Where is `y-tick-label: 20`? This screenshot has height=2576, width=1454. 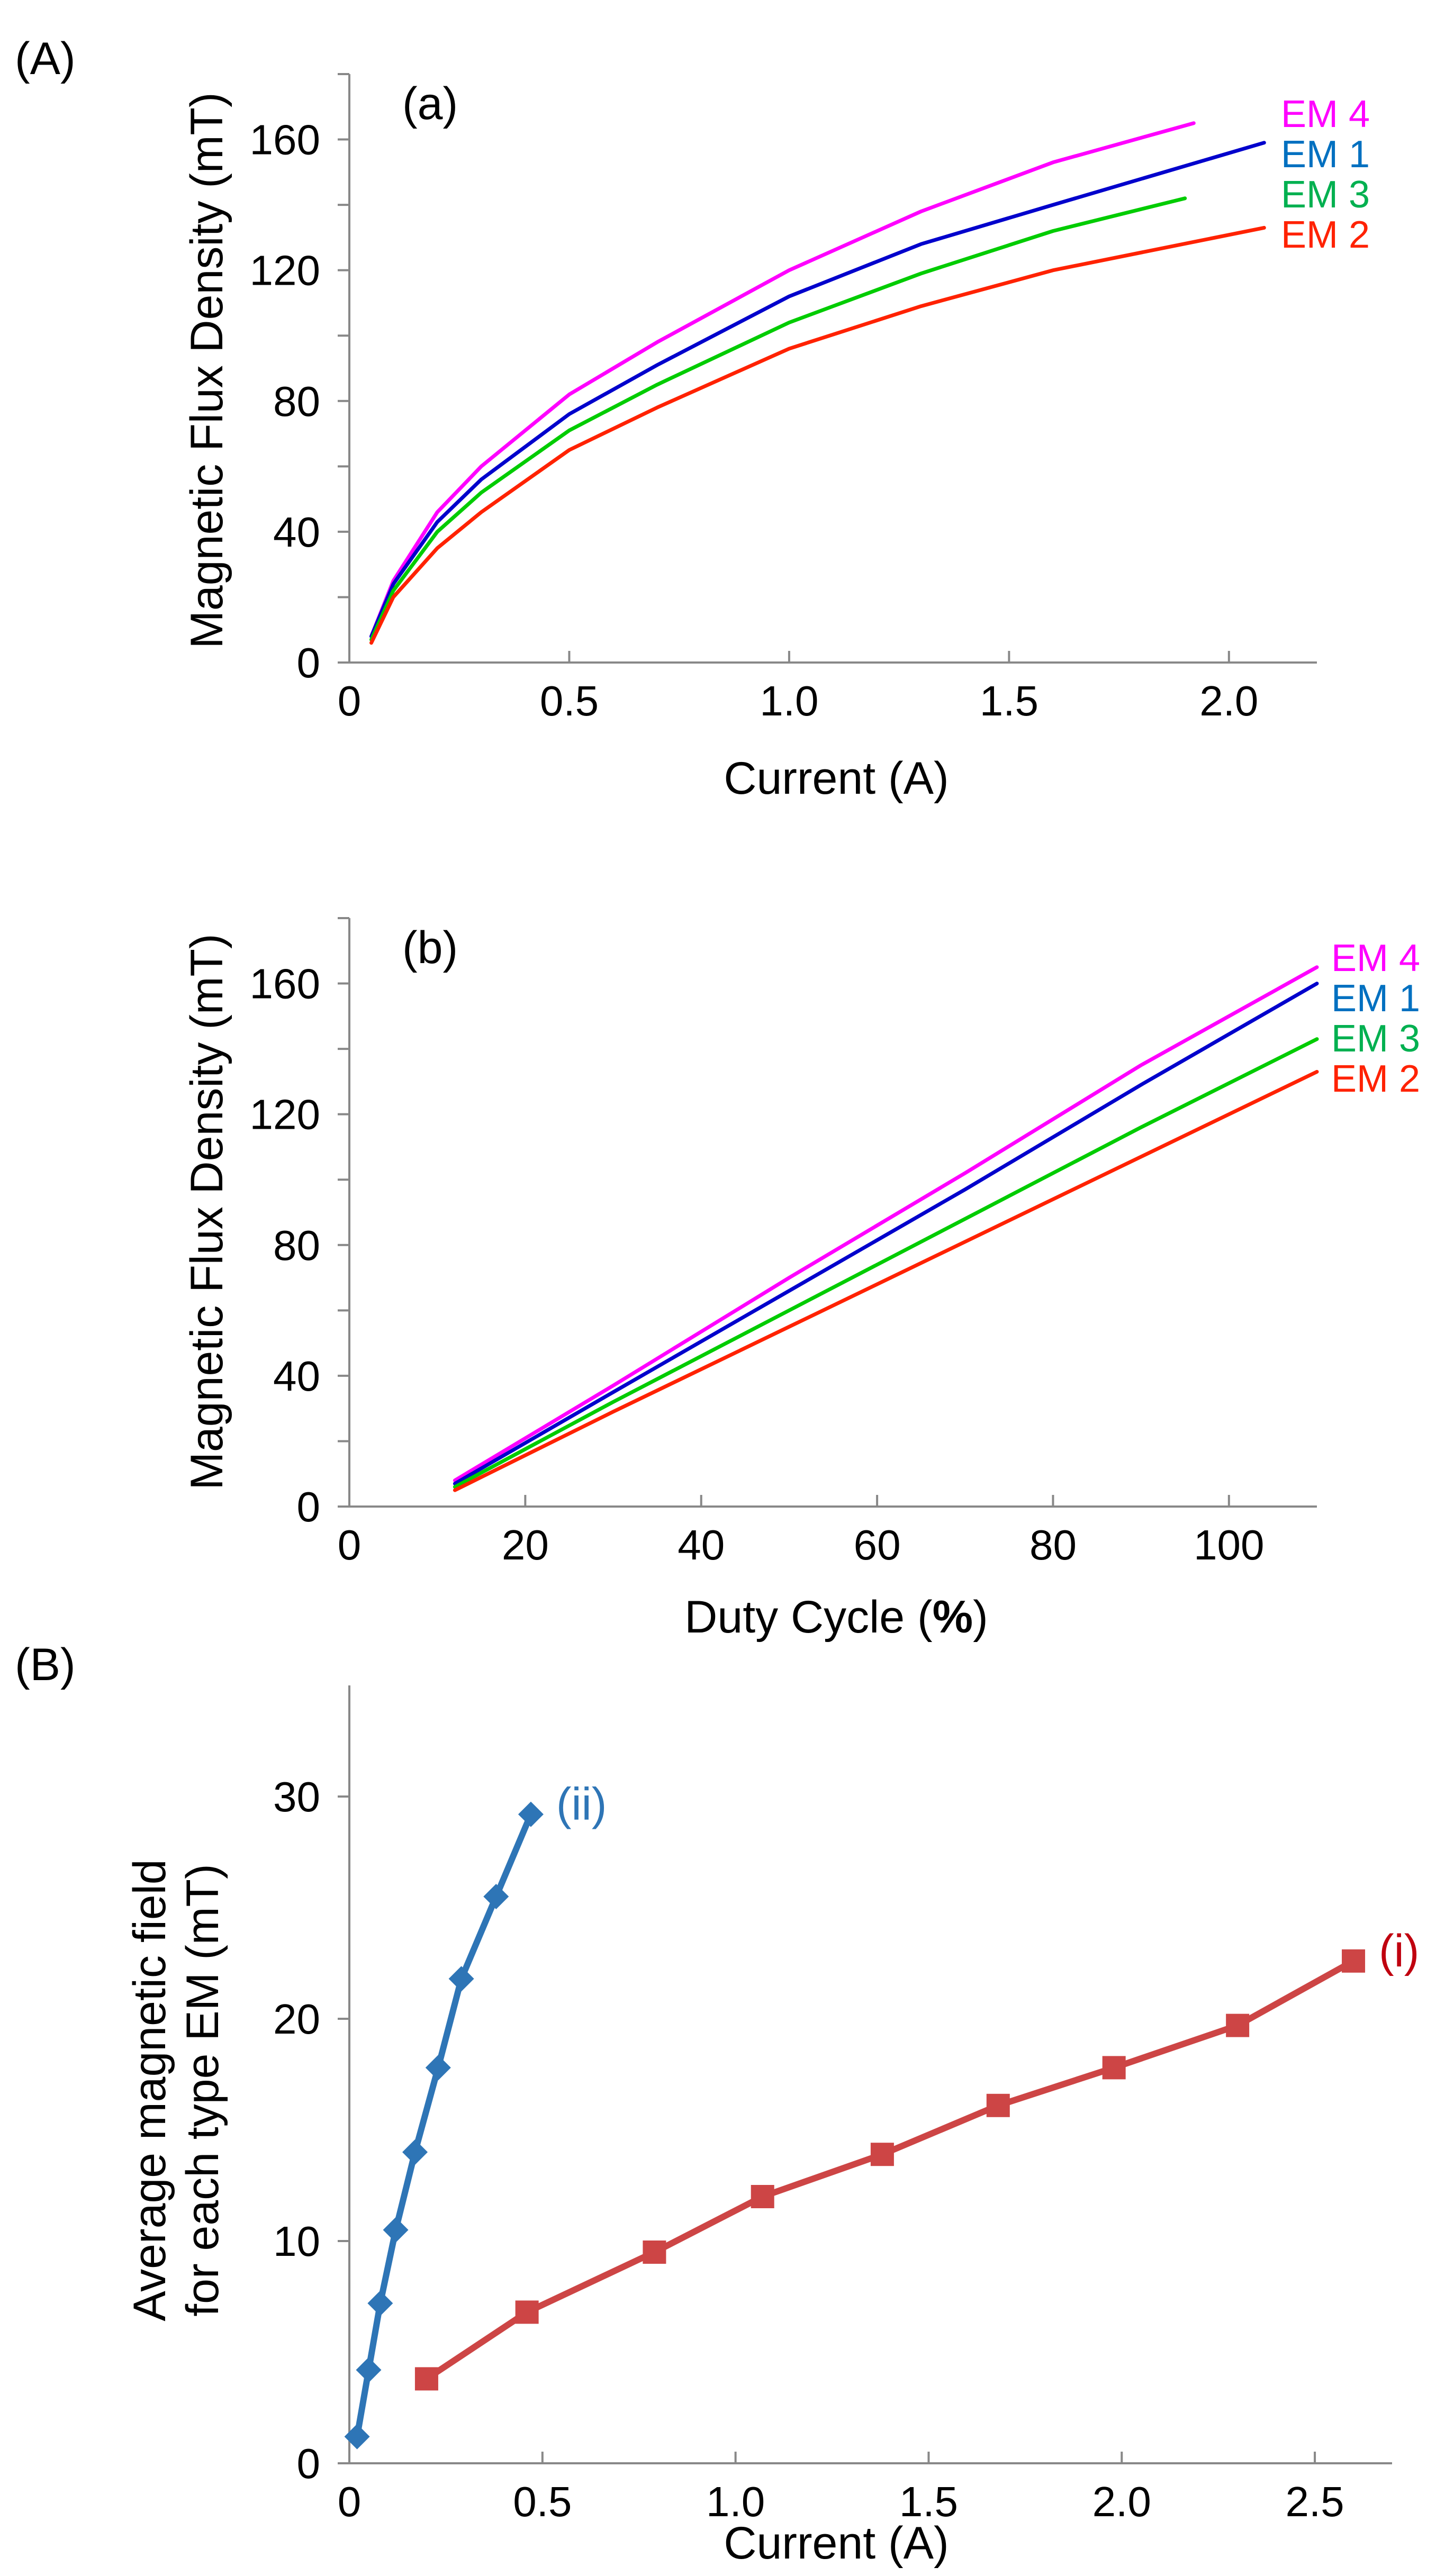 y-tick-label: 20 is located at coordinates (296, 2019).